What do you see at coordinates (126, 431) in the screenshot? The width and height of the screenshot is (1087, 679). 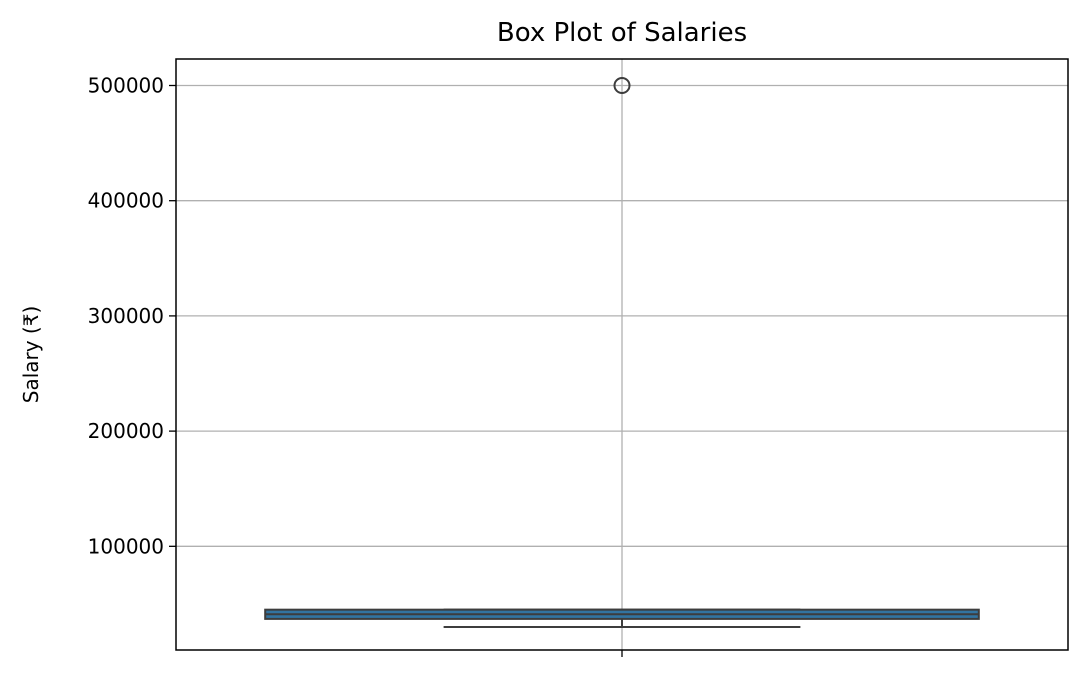 I see `y-tick-label: 200000` at bounding box center [126, 431].